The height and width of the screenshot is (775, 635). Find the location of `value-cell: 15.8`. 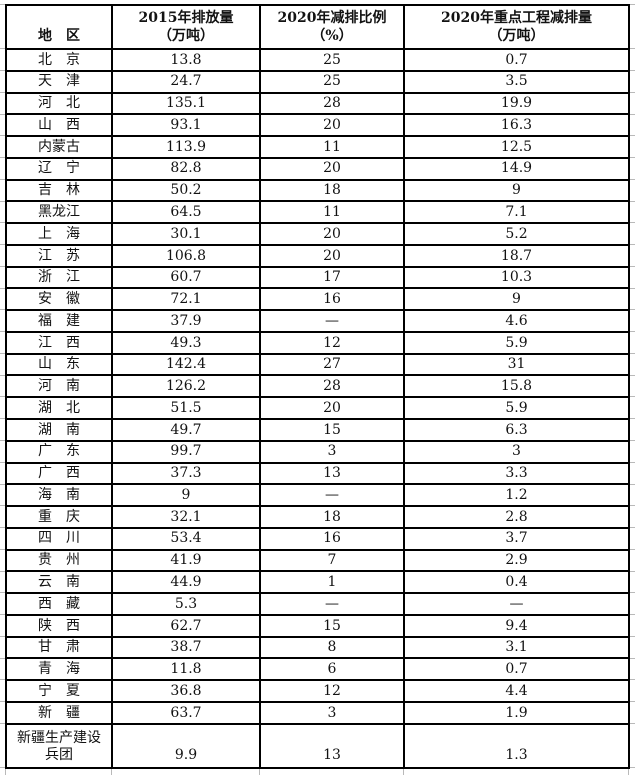

value-cell: 15.8 is located at coordinates (516, 386).